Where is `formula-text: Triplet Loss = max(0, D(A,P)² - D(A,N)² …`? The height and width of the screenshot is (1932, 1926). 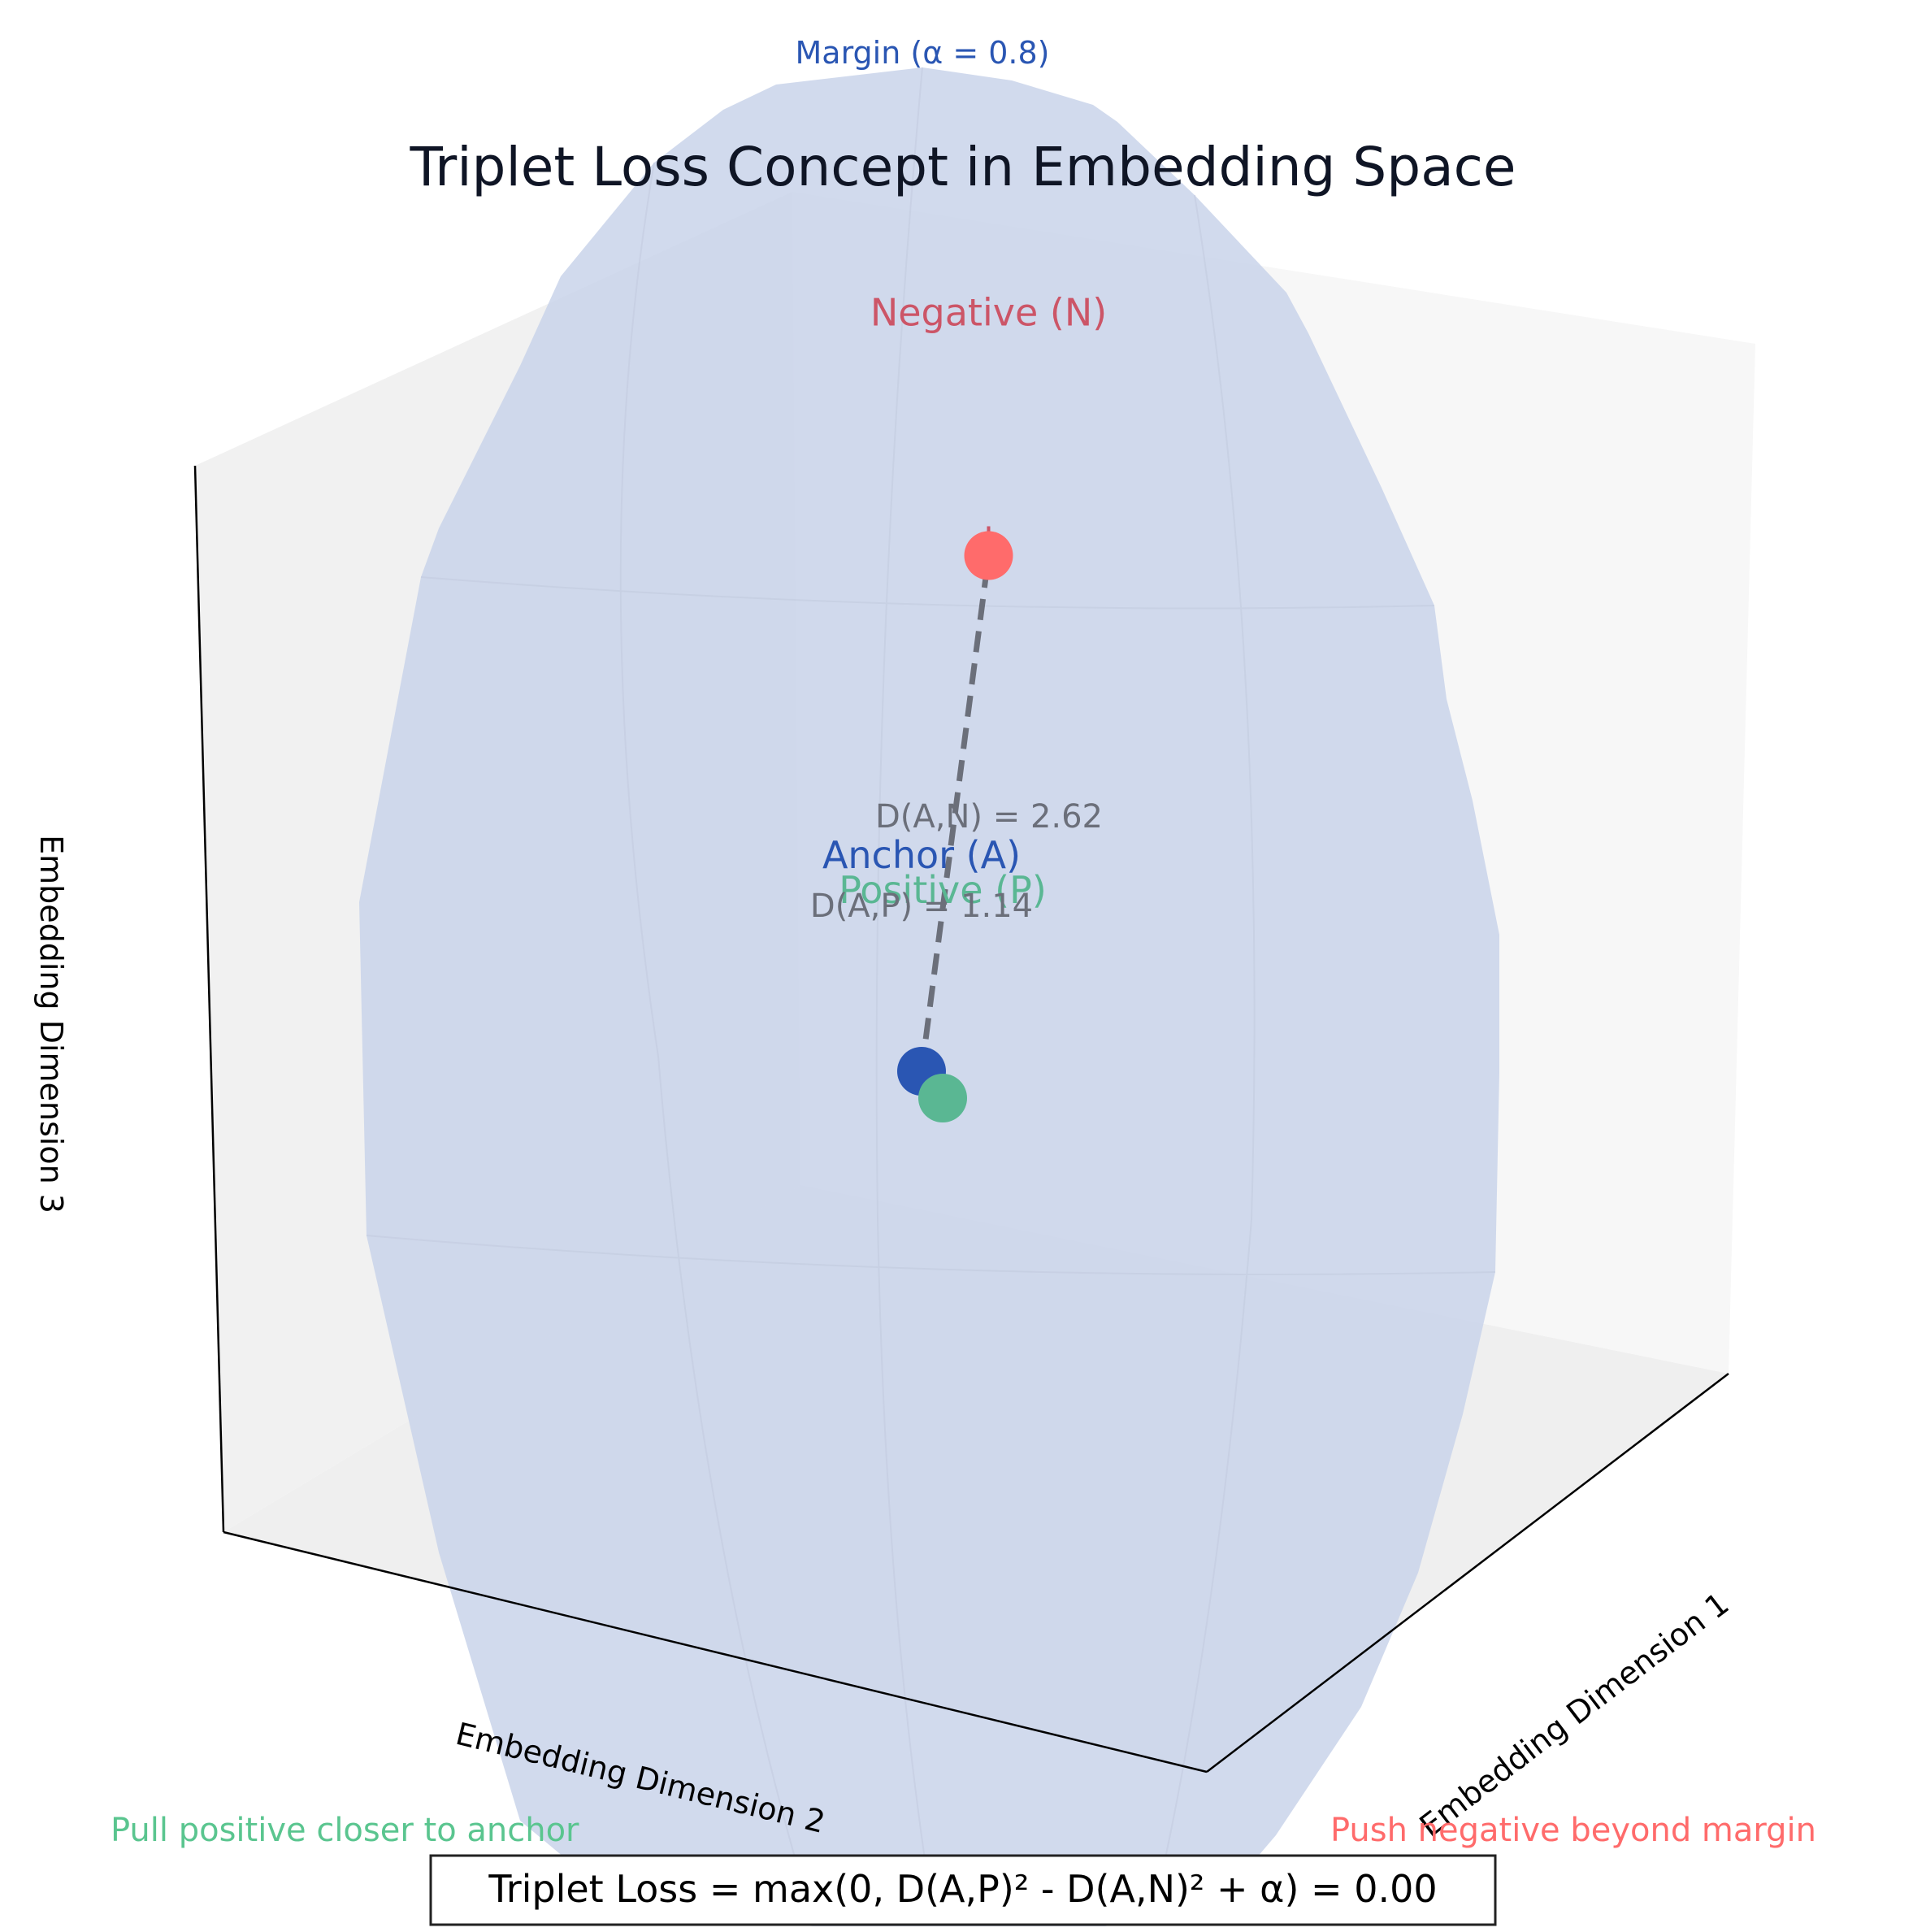
formula-text: Triplet Loss = max(0, D(A,P)² - D(A,N)² … is located at coordinates (962, 1889).